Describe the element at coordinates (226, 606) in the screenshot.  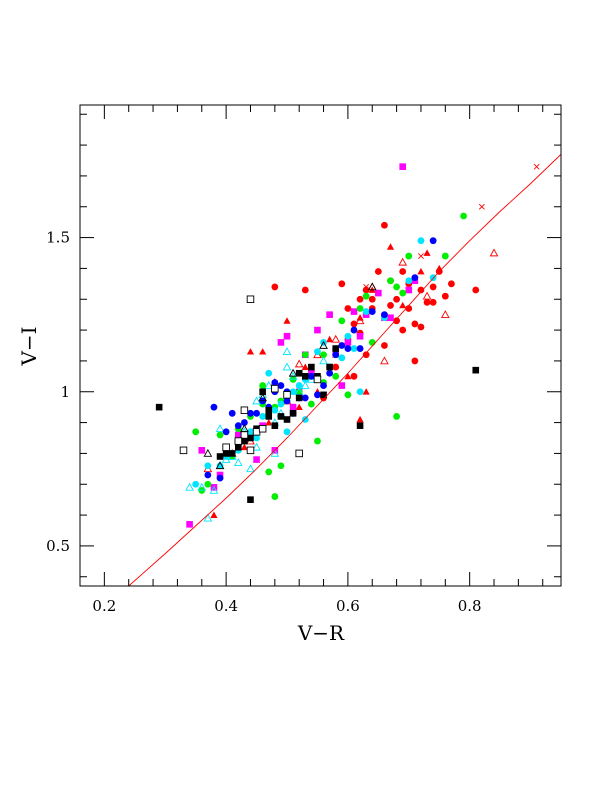
I see `x-tick-label: 0.4` at that location.